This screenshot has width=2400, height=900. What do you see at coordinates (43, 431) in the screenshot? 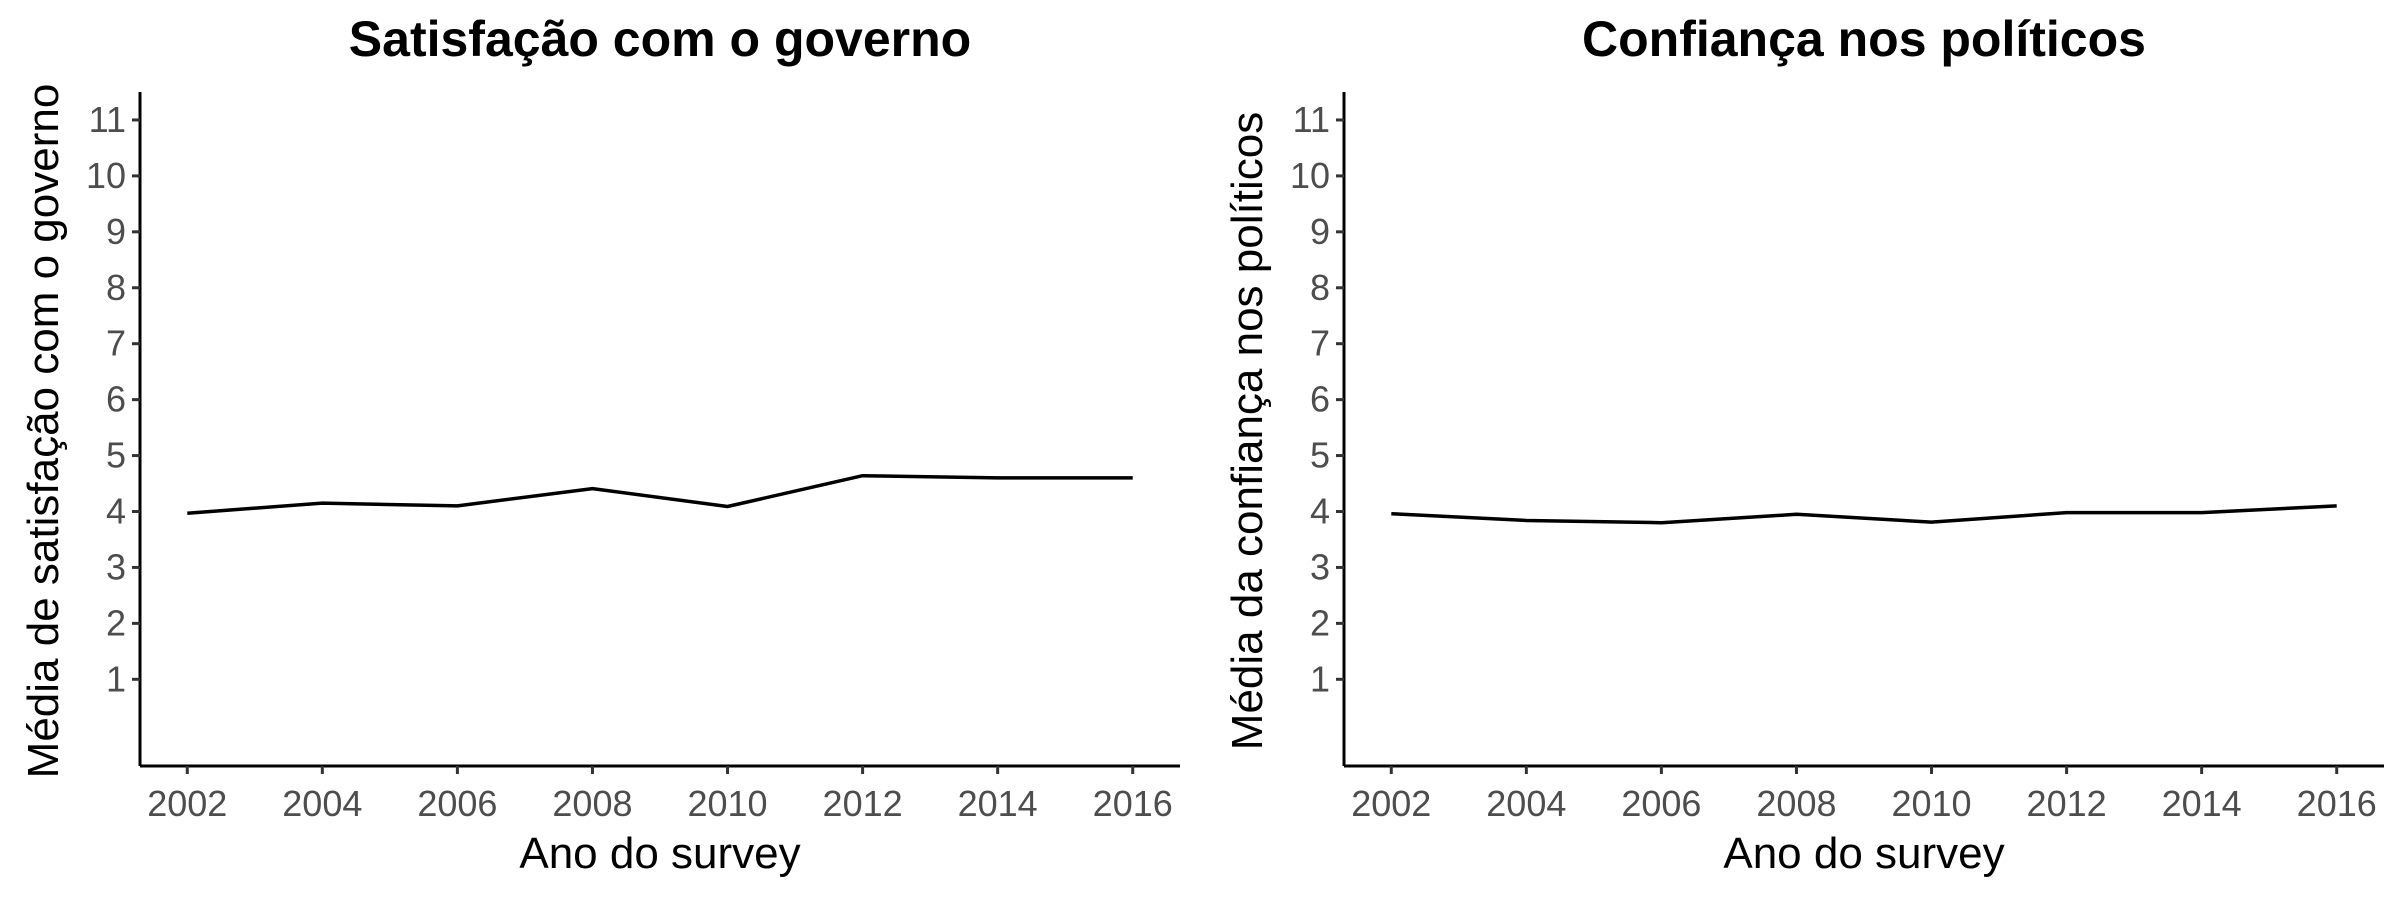
I see `y-axis-title: Média de satisfação com o governo` at bounding box center [43, 431].